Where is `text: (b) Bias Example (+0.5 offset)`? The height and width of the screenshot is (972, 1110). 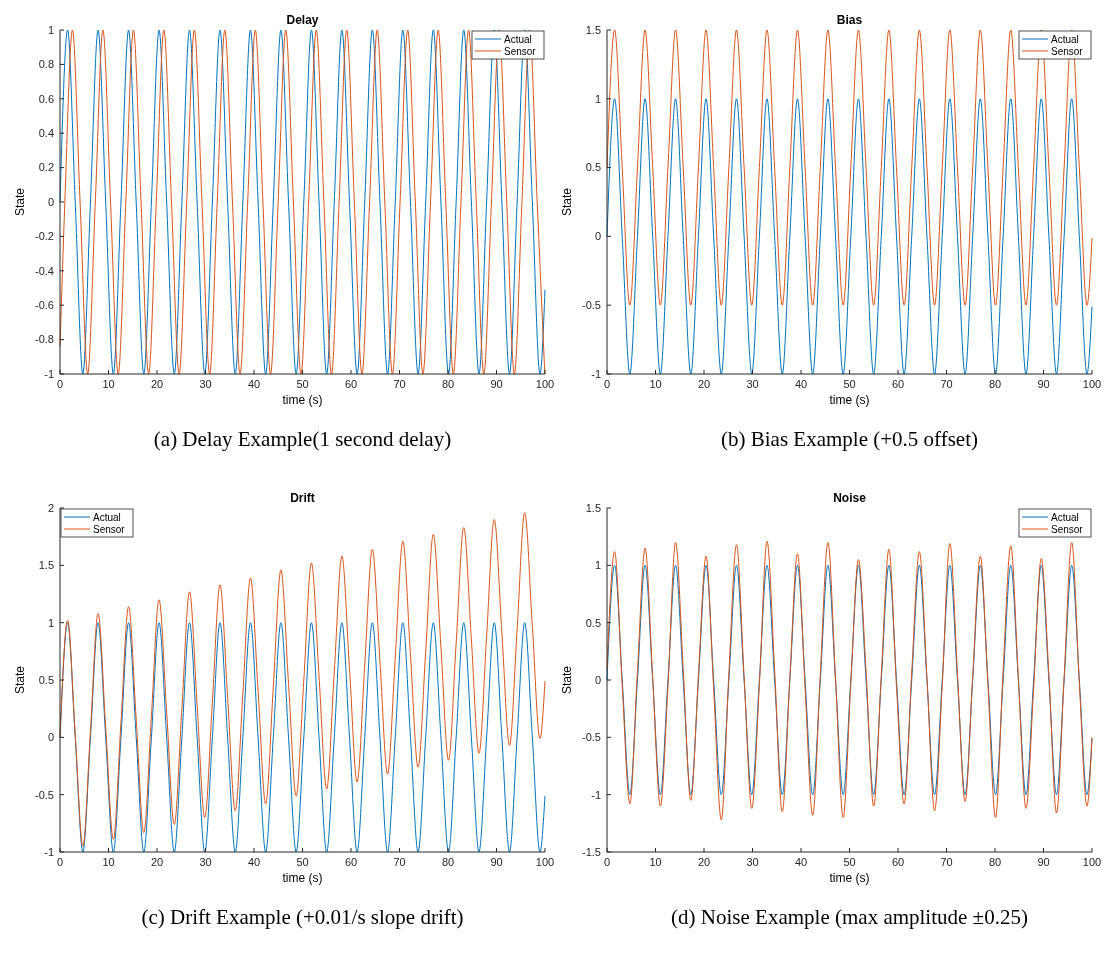 text: (b) Bias Example (+0.5 offset) is located at coordinates (849, 439).